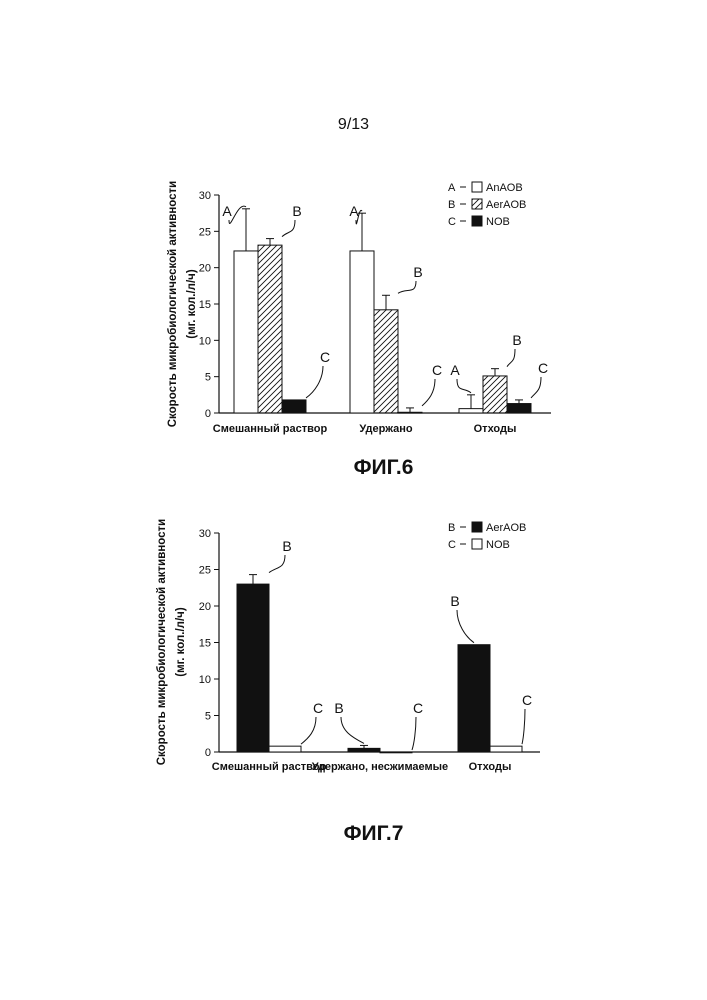 This screenshot has width=707, height=1000. What do you see at coordinates (504, 188) in the screenshot?
I see `legend-label: AnAOB` at bounding box center [504, 188].